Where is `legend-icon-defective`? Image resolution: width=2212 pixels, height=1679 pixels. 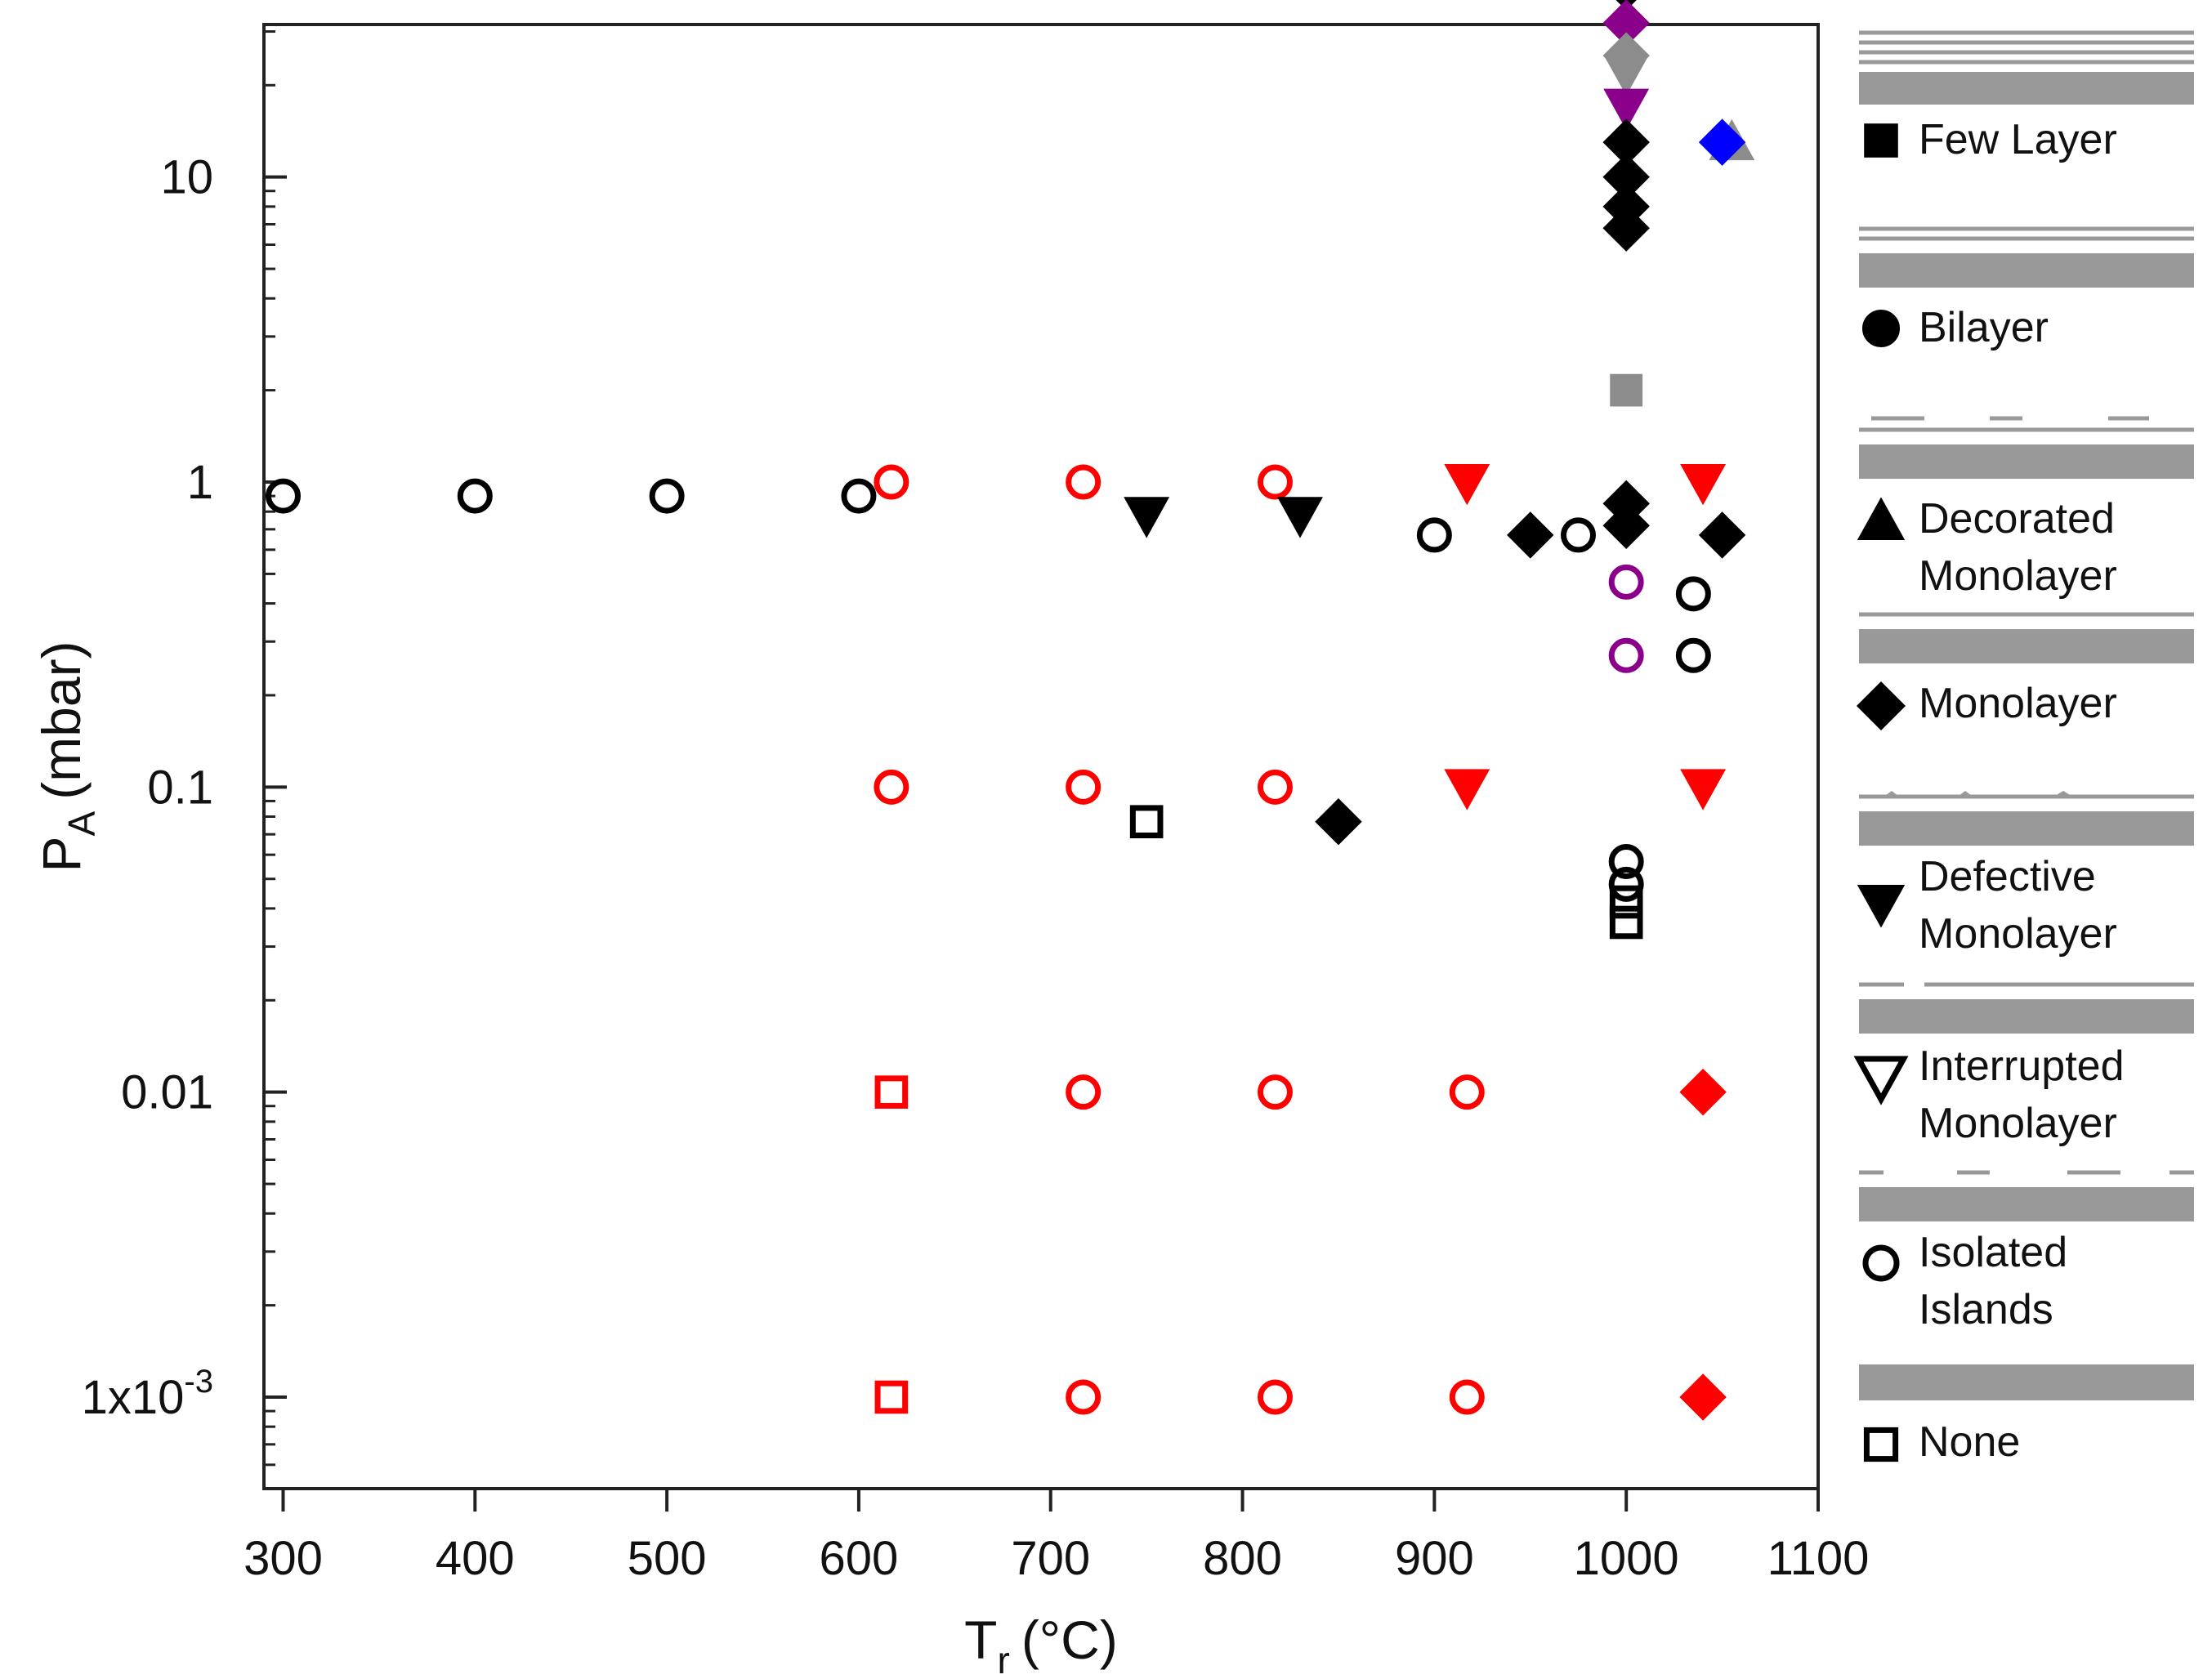 legend-icon-defective is located at coordinates (1881, 907).